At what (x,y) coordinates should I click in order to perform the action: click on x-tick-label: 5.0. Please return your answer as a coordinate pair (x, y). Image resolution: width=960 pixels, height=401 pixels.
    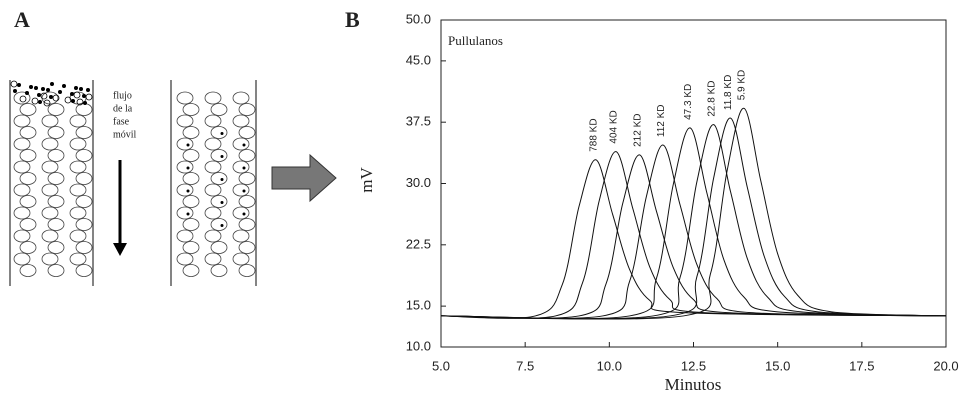
    Looking at the image, I should click on (441, 365).